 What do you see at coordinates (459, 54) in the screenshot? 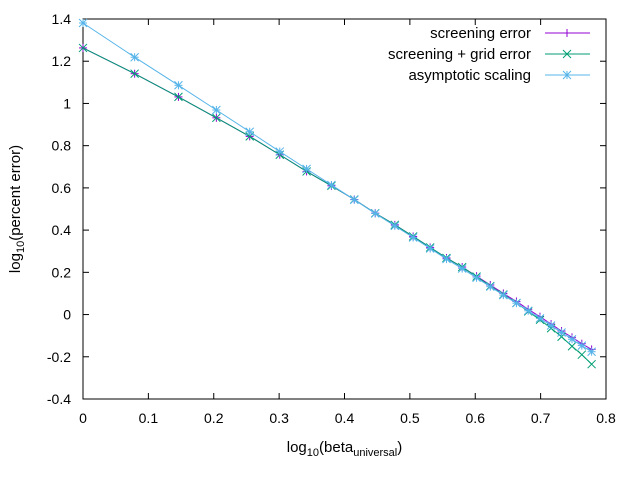
I see `legend-label: screening + grid error` at bounding box center [459, 54].